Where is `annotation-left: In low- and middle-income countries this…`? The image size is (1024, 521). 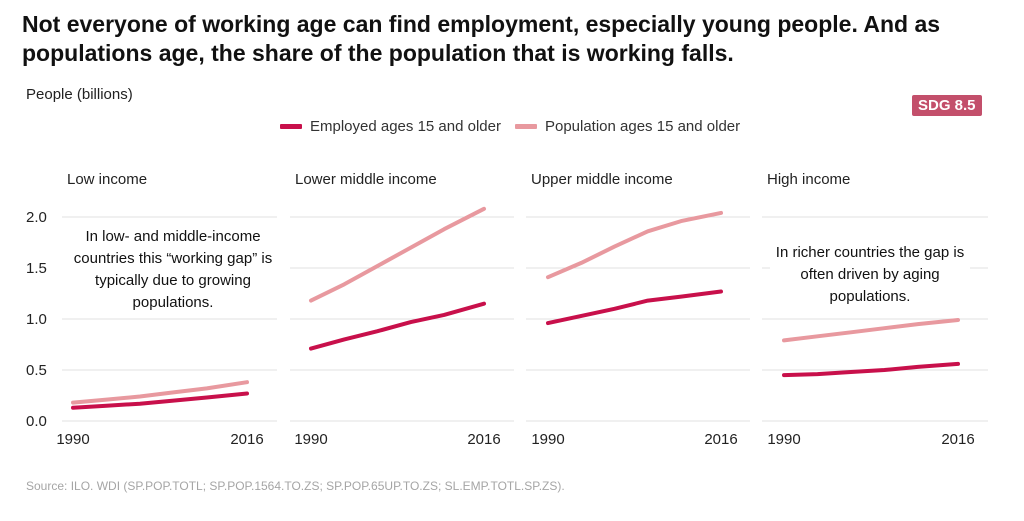 annotation-left: In low- and middle-income countries this… is located at coordinates (173, 270).